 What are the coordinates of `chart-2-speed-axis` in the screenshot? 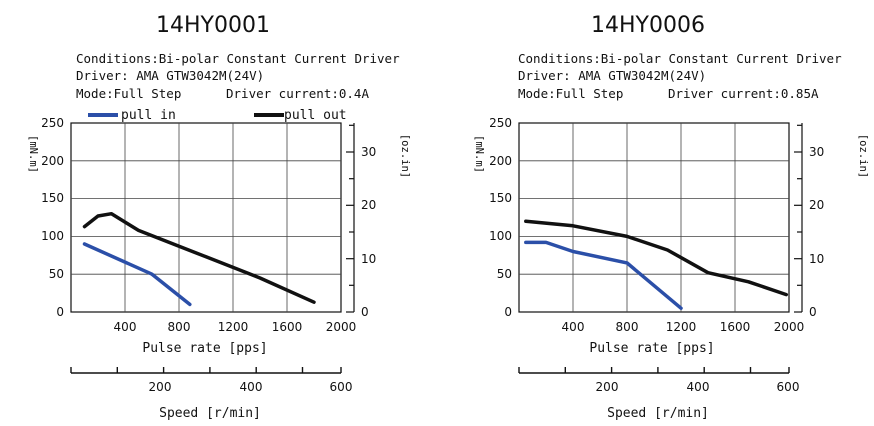 It's located at (654, 370).